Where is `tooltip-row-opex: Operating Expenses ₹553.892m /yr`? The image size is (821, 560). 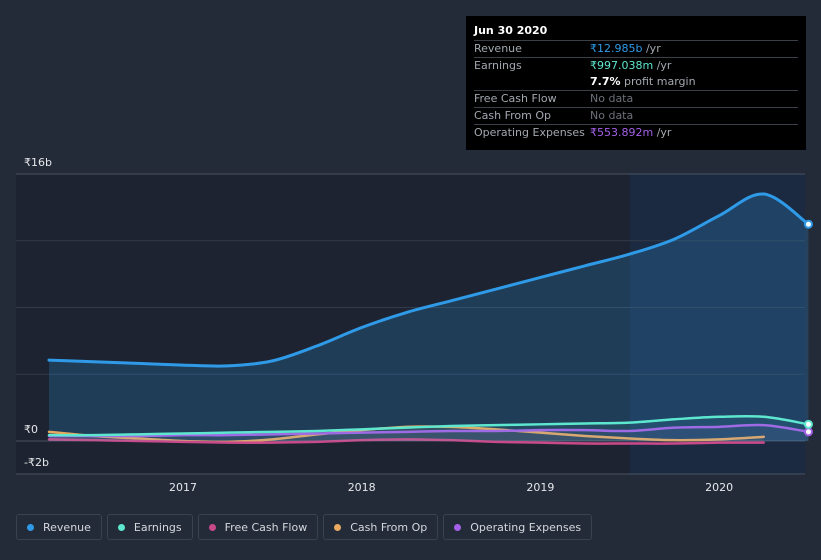 tooltip-row-opex: Operating Expenses ₹553.892m /yr is located at coordinates (636, 132).